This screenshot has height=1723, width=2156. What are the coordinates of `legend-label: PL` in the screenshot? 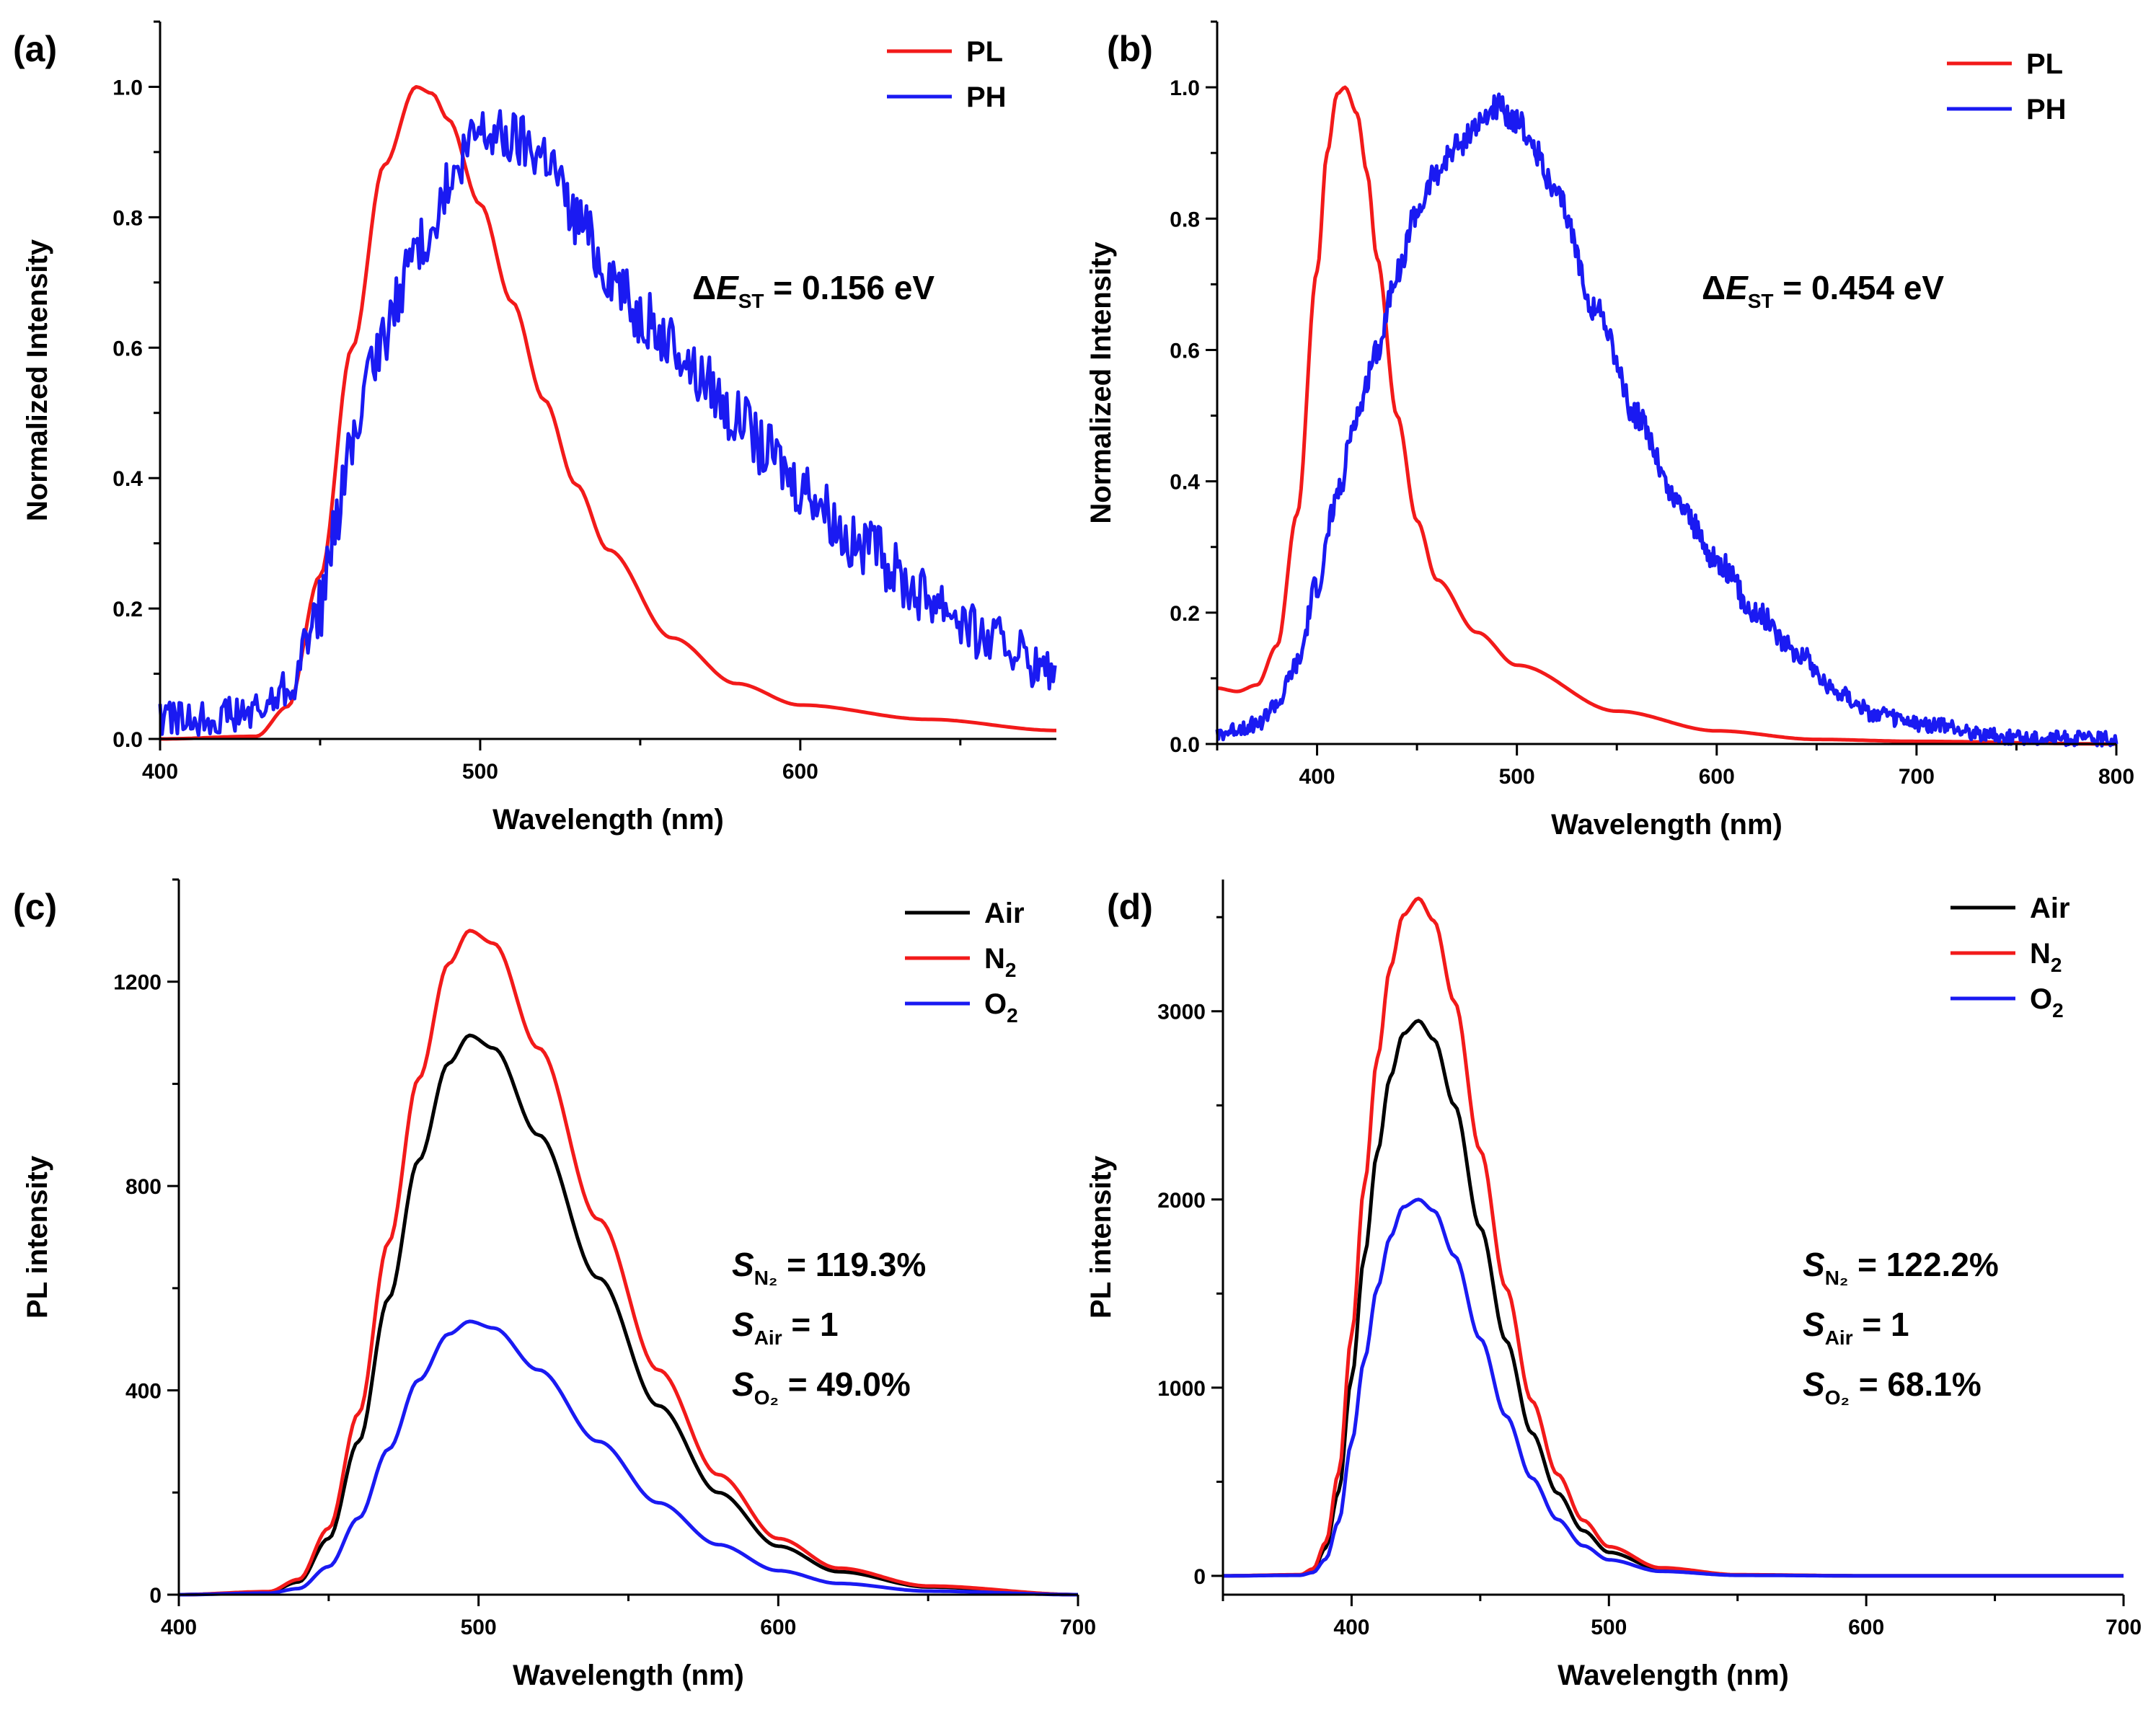 It's located at (984, 52).